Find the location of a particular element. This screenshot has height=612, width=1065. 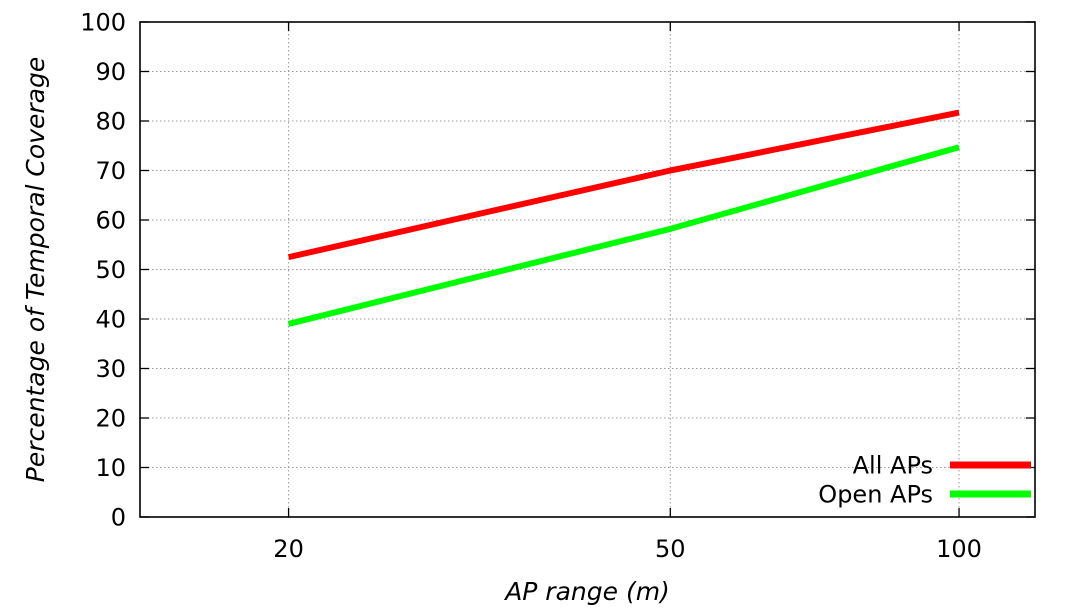

x-tick-label: 100 is located at coordinates (959, 549).